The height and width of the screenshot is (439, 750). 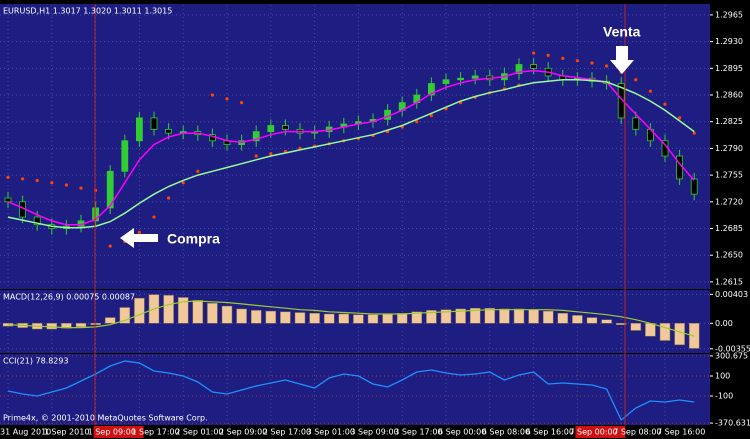 What do you see at coordinates (732, 348) in the screenshot?
I see `y-tick-label: -0.00355` at bounding box center [732, 348].